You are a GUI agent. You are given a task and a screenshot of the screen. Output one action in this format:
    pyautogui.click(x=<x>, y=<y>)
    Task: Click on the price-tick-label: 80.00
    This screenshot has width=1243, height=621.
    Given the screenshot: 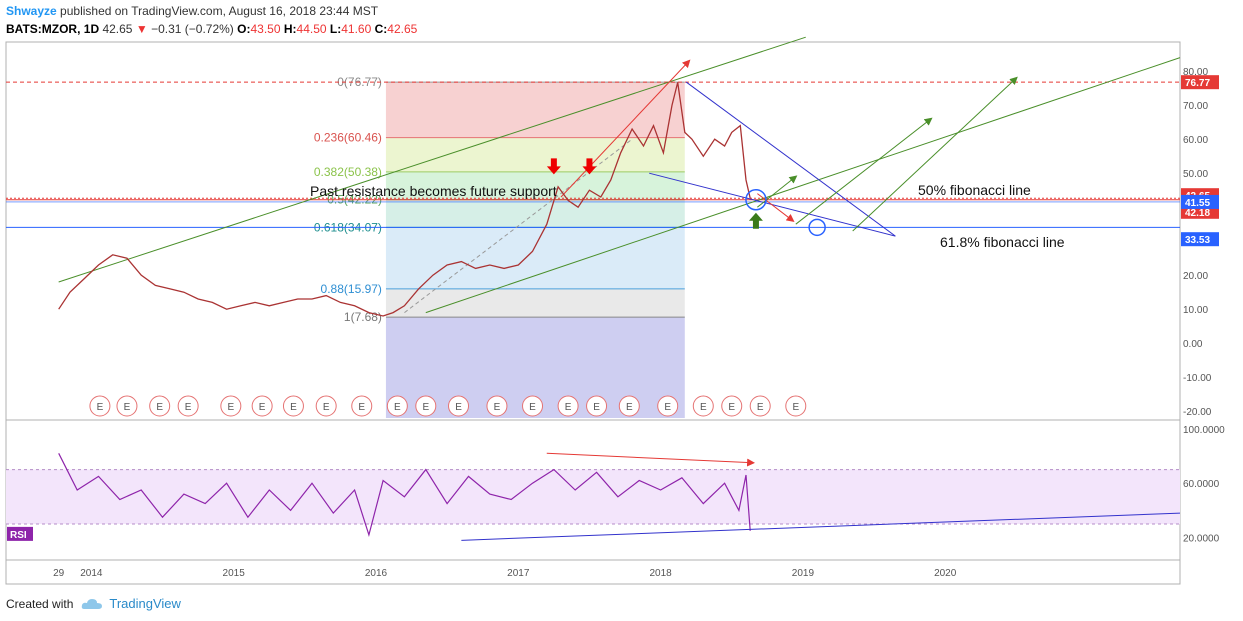 What is the action you would take?
    pyautogui.click(x=1195, y=72)
    